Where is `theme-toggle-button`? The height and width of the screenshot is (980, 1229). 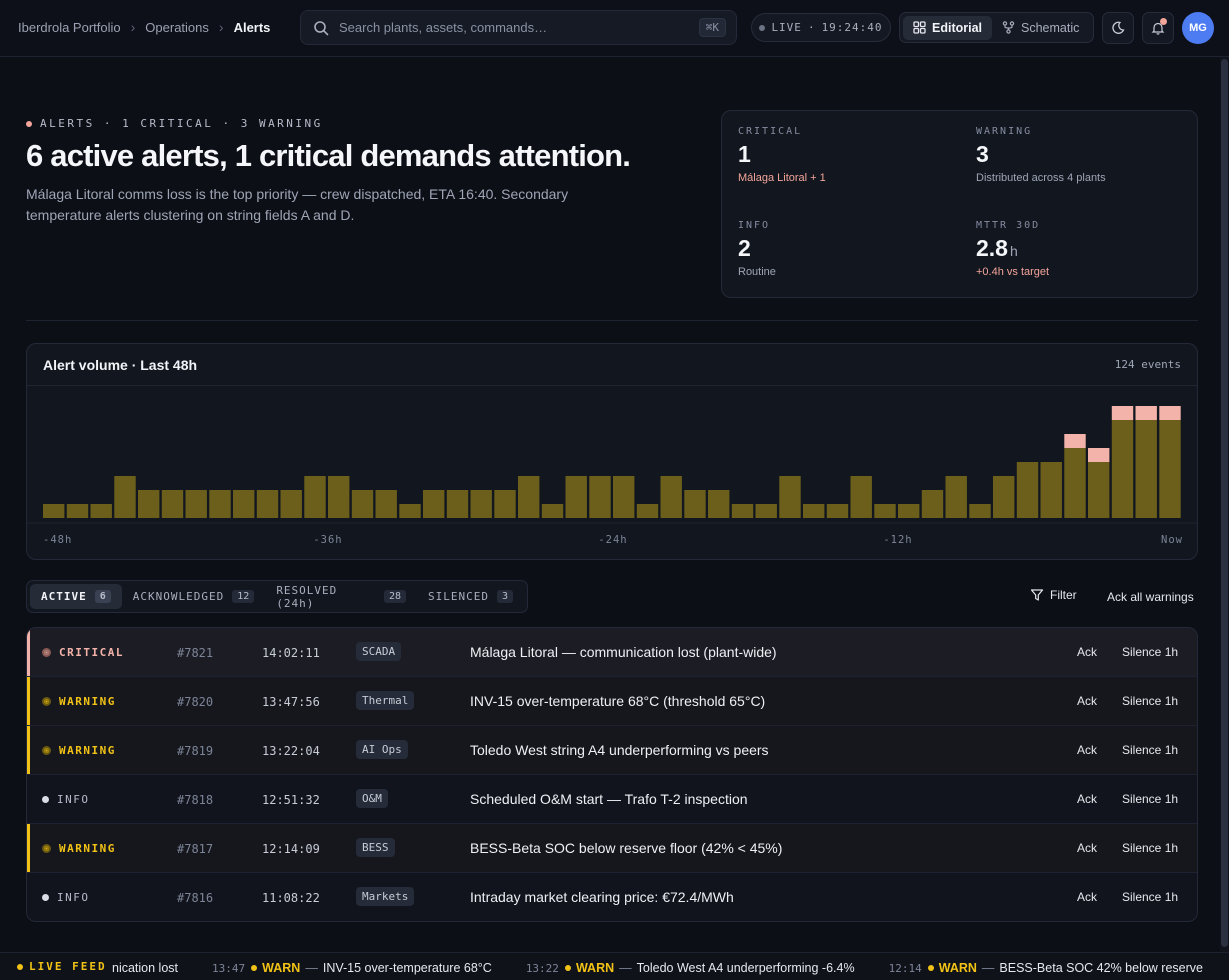 theme-toggle-button is located at coordinates (1118, 28).